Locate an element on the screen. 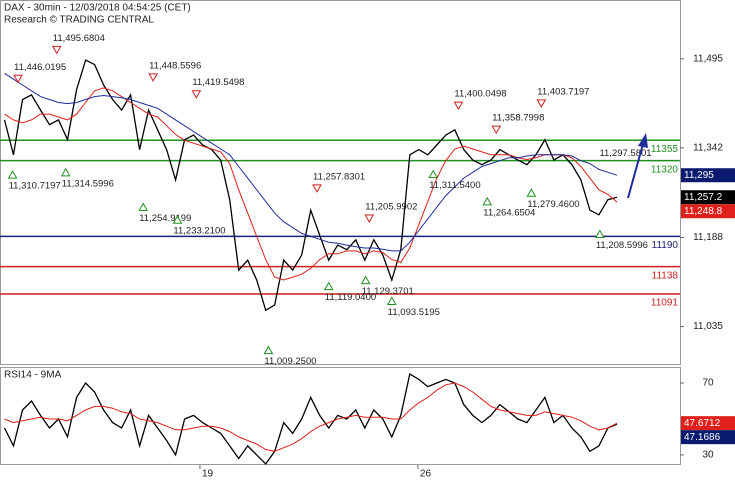 The image size is (735, 480). y-tick-label: 11,035 is located at coordinates (708, 326).